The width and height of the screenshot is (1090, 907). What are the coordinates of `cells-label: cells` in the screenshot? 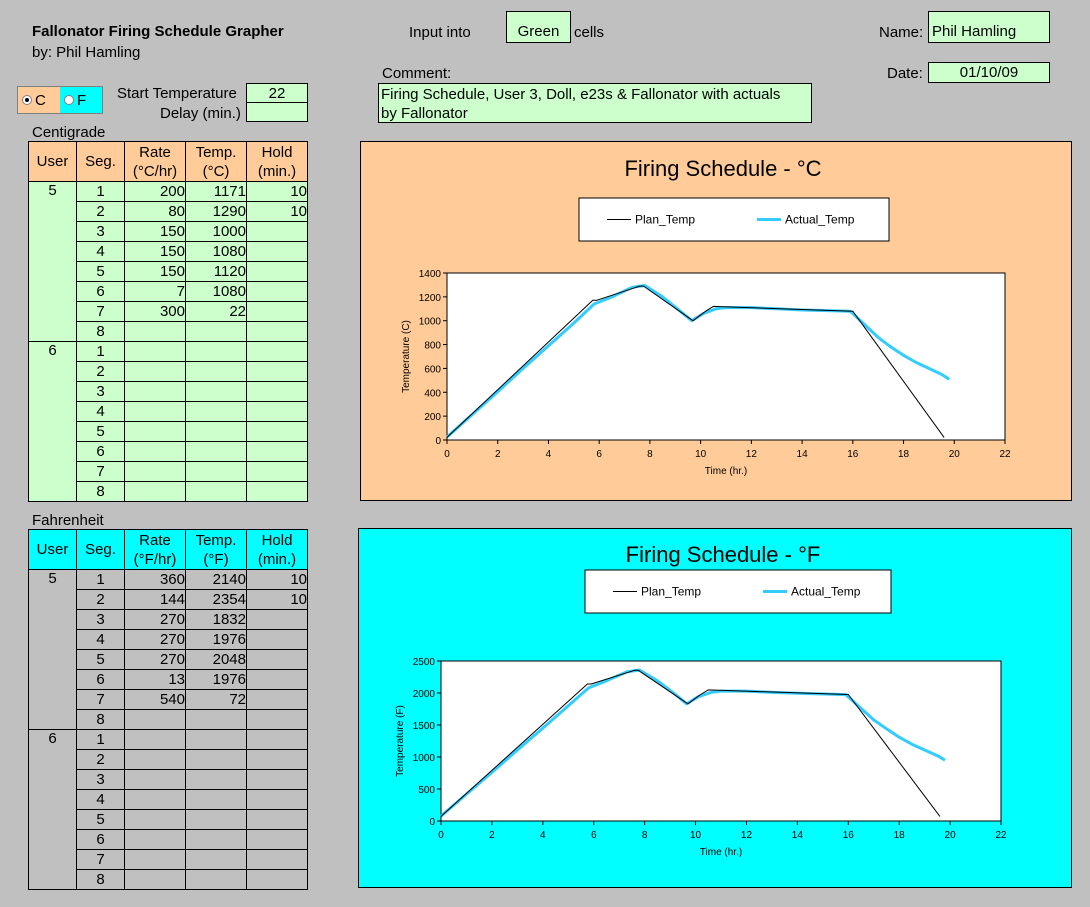 It's located at (589, 32).